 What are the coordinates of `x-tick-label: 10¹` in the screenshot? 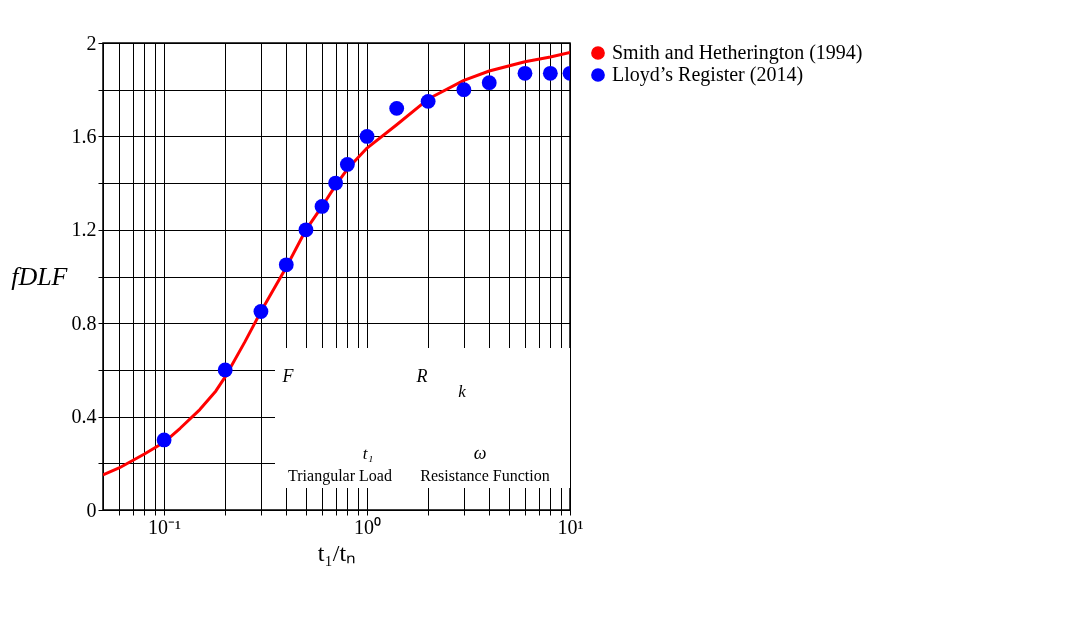 It's located at (570, 526).